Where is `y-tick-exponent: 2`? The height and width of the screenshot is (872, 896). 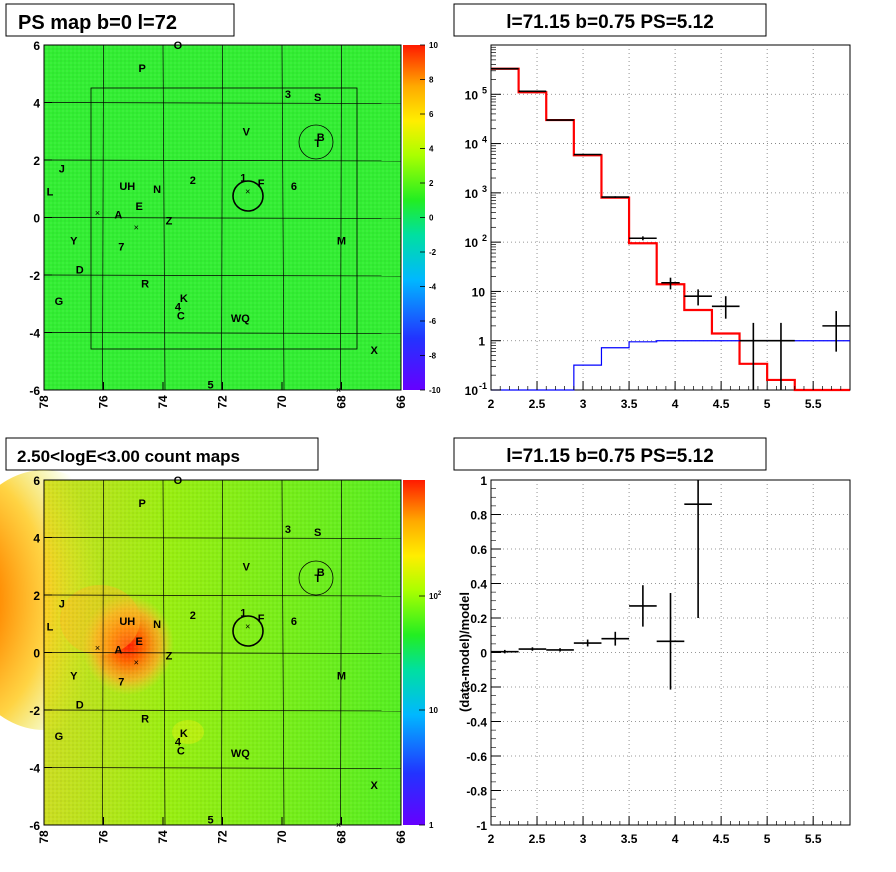
y-tick-exponent: 2 is located at coordinates (484, 238).